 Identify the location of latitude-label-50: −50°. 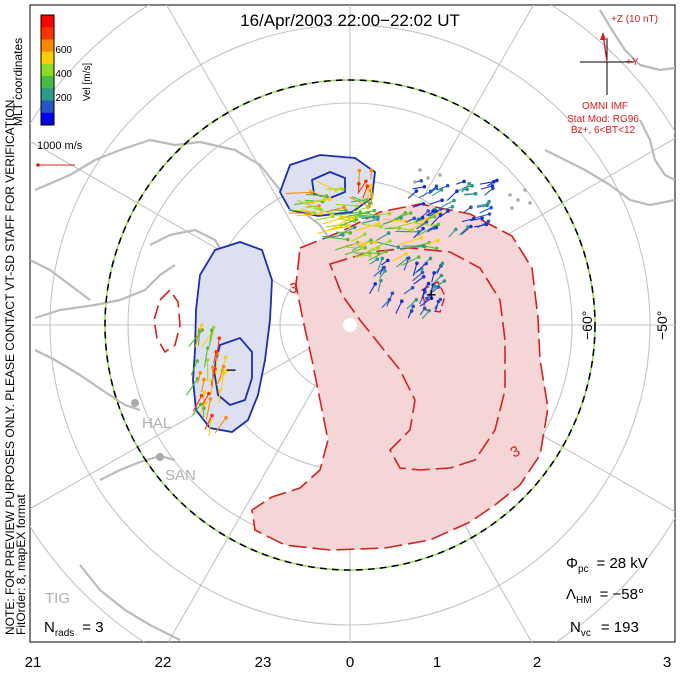
(662, 325).